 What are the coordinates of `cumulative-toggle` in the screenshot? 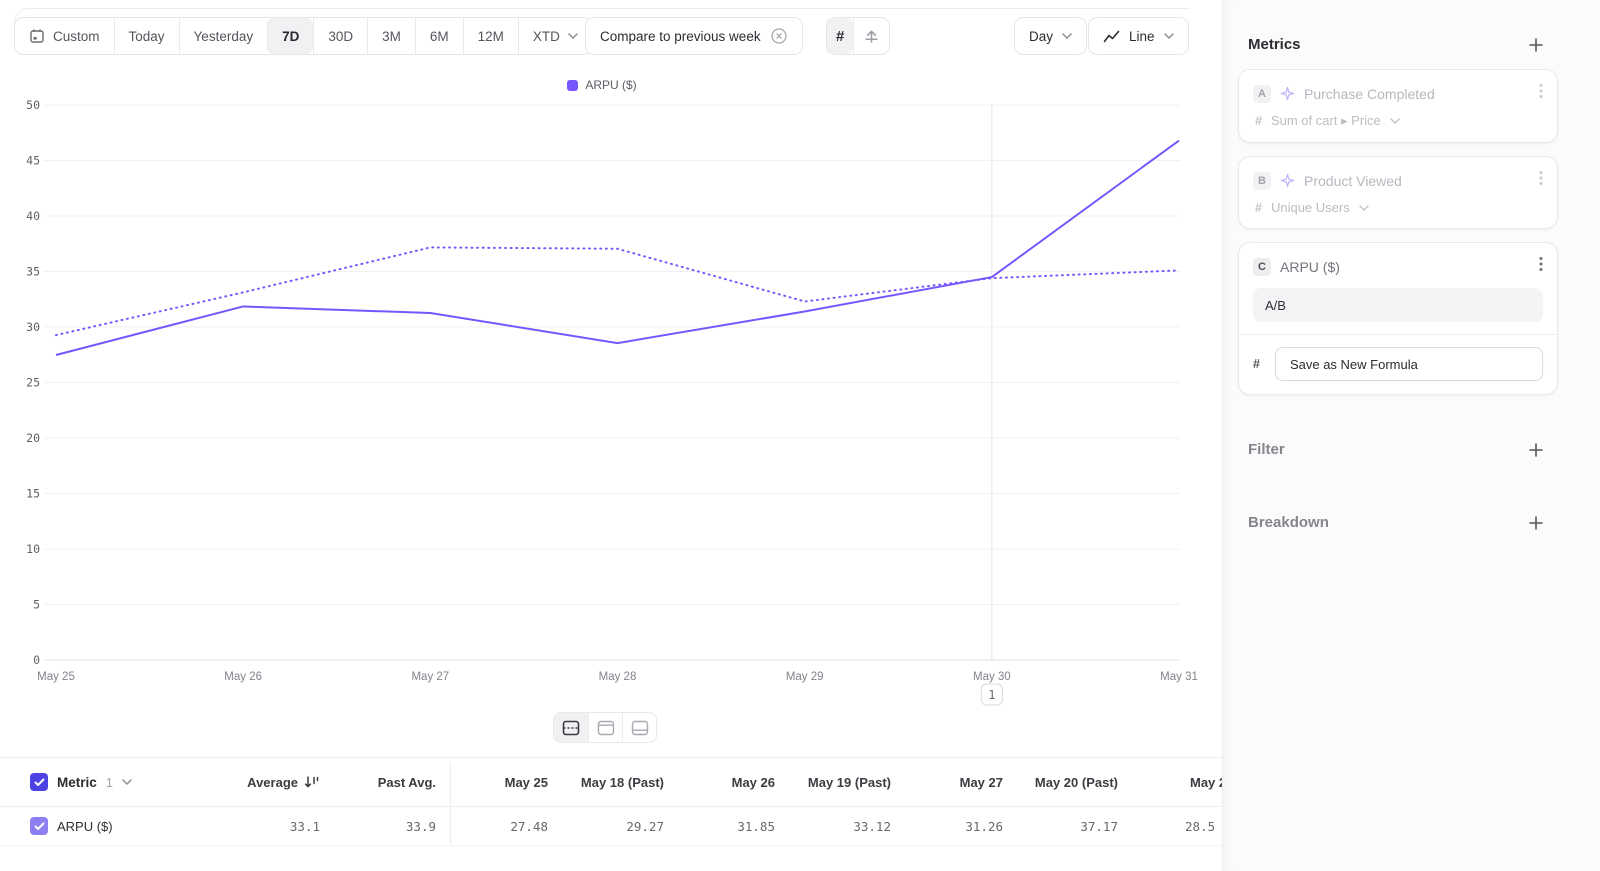 It's located at (871, 36).